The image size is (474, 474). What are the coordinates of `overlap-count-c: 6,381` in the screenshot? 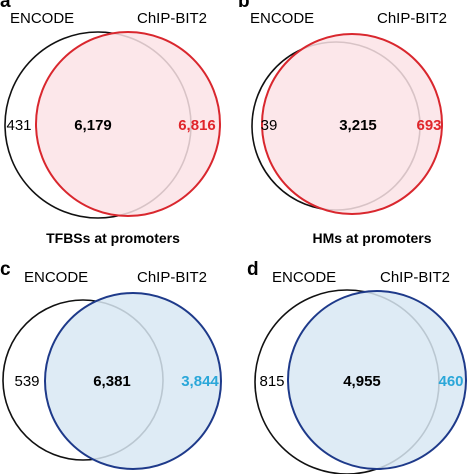 It's located at (112, 381).